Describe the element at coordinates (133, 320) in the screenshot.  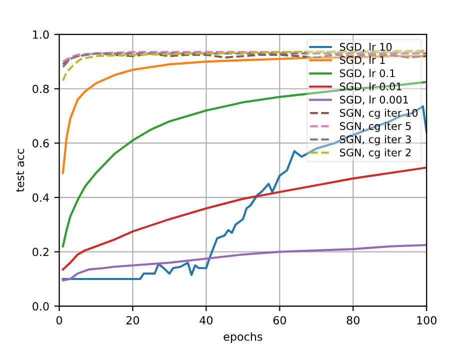
I see `x-tick-label: 20` at that location.